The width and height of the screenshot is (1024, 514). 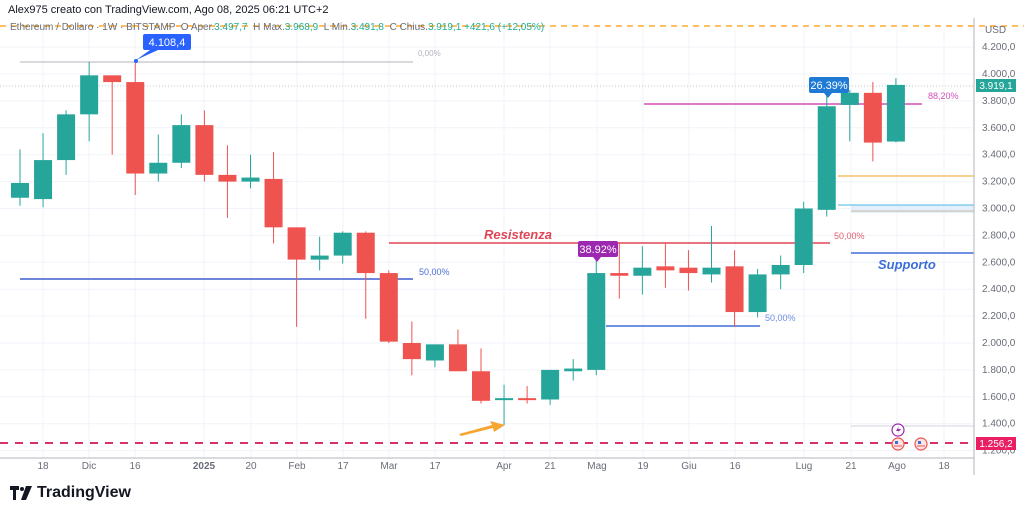 What do you see at coordinates (780, 318) in the screenshot?
I see `fib-50-label-2: 50,00%` at bounding box center [780, 318].